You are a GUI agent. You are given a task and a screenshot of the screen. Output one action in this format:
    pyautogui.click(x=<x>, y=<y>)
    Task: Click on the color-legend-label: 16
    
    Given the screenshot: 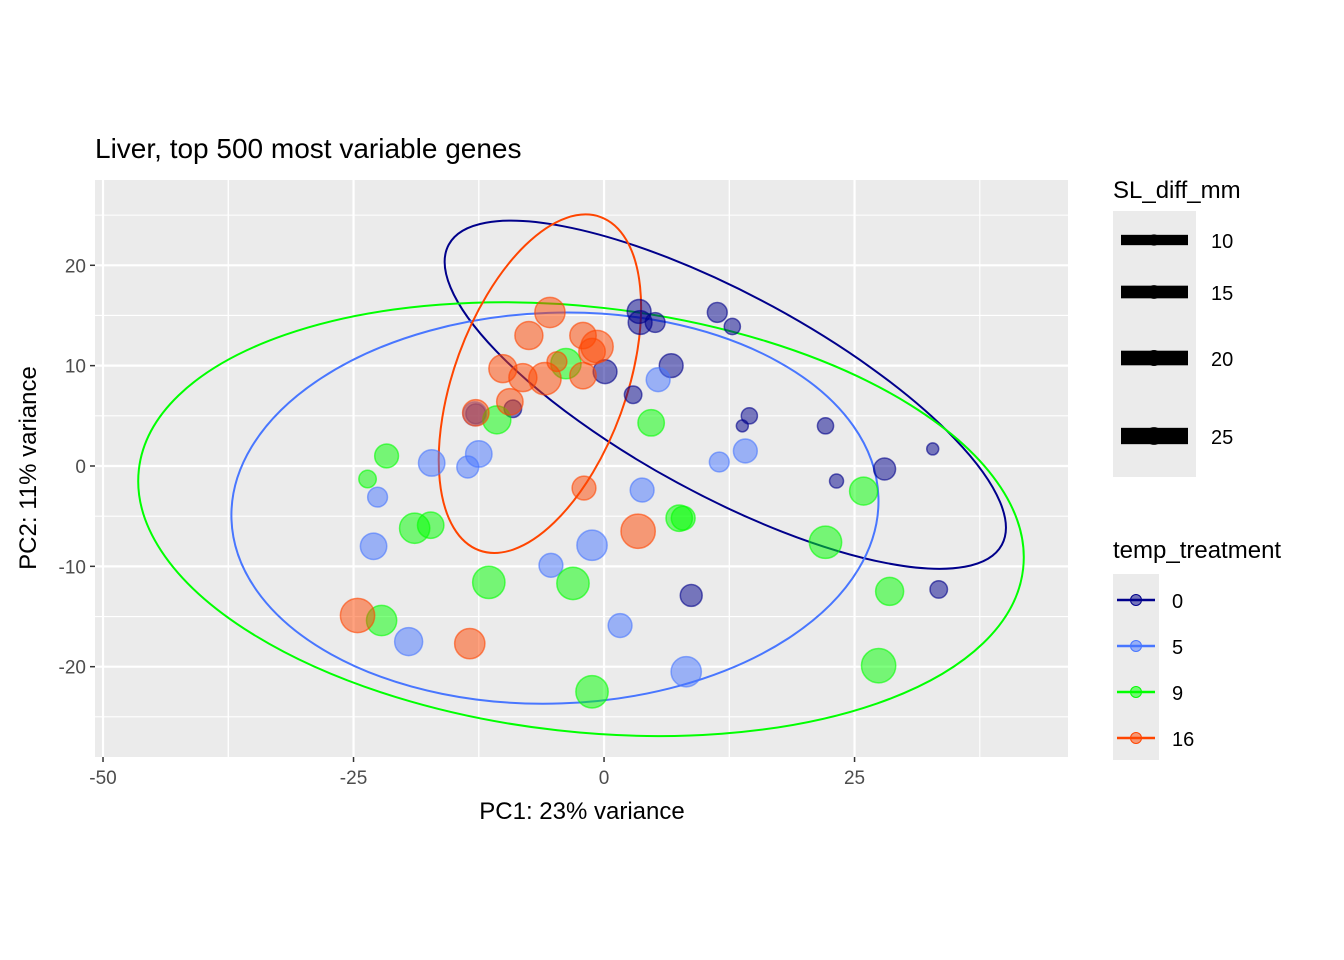 What is the action you would take?
    pyautogui.click(x=1183, y=740)
    